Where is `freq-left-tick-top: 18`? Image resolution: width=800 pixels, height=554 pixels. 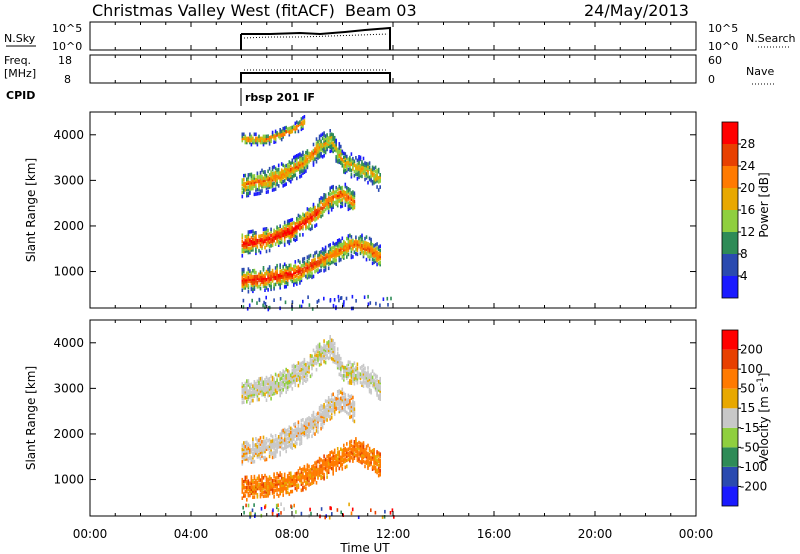
freq-left-tick-top: 18 is located at coordinates (65, 60).